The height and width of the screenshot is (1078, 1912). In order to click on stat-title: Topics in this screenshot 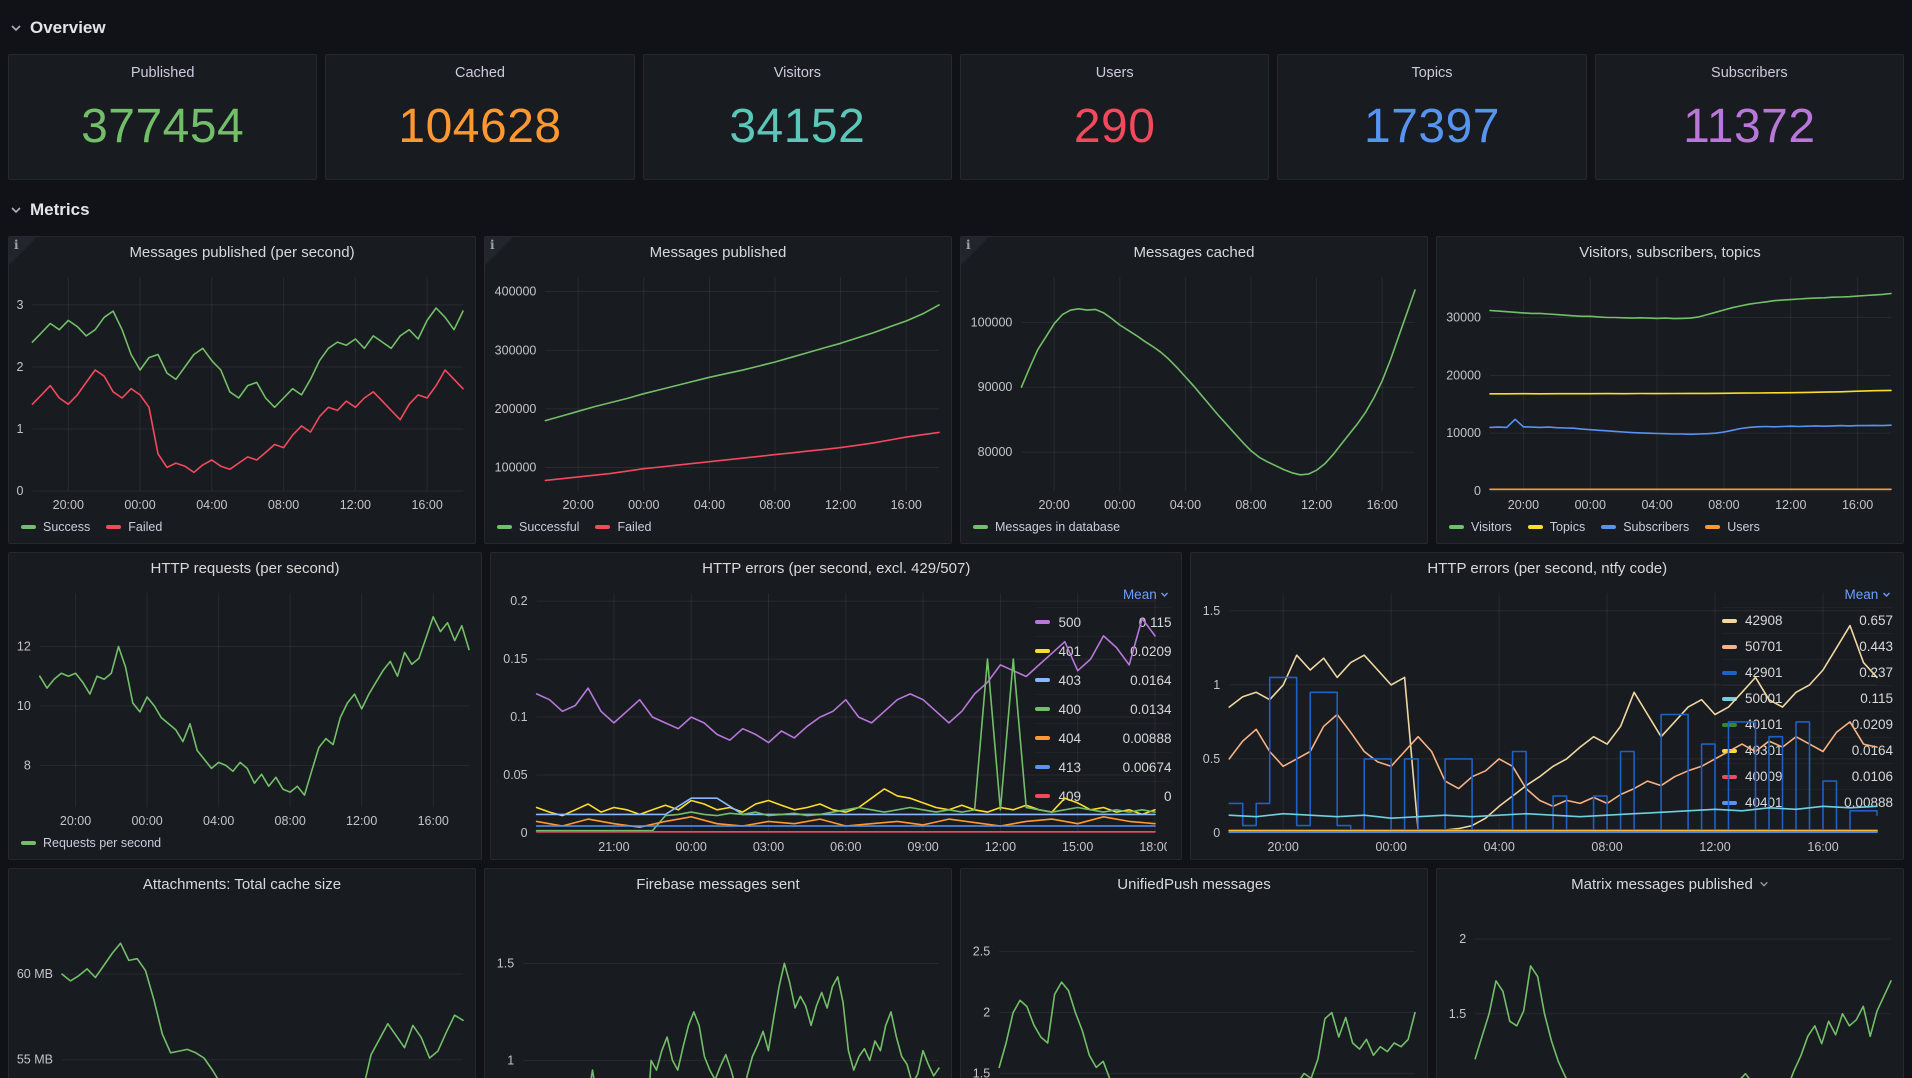, I will do `click(1432, 73)`.